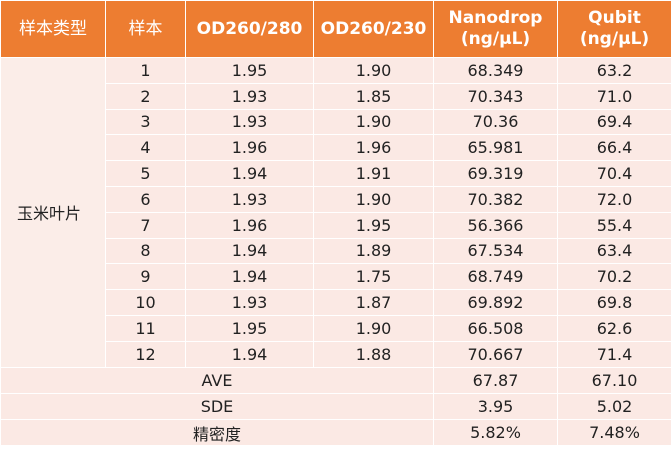 The image size is (671, 455). Describe the element at coordinates (373, 29) in the screenshot. I see `header-od260-230: OD260/230` at that location.